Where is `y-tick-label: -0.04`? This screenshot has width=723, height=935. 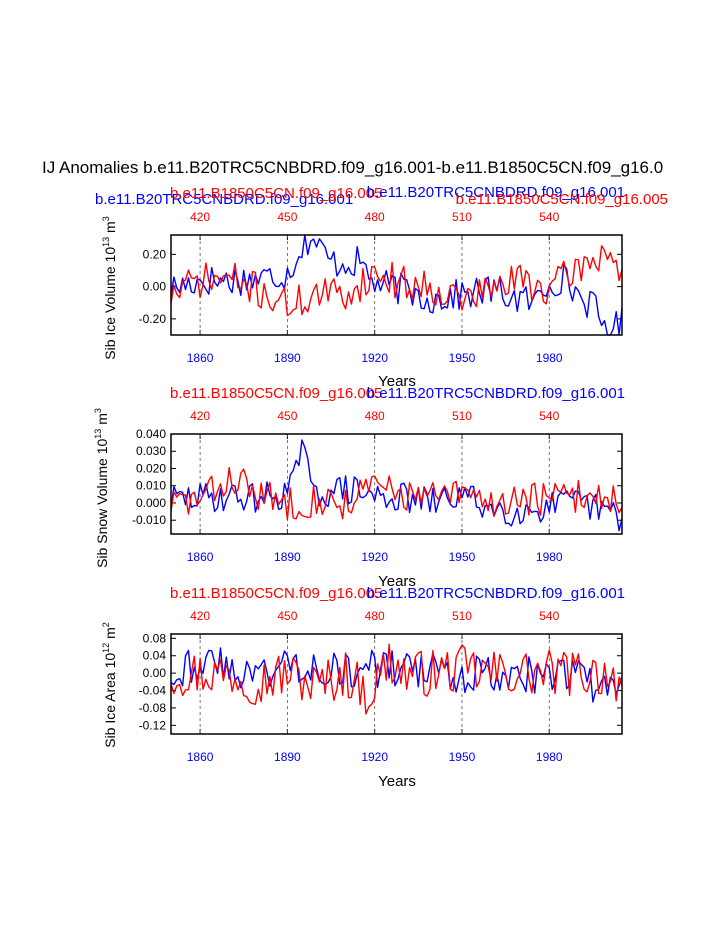 y-tick-label: -0.04 is located at coordinates (153, 691).